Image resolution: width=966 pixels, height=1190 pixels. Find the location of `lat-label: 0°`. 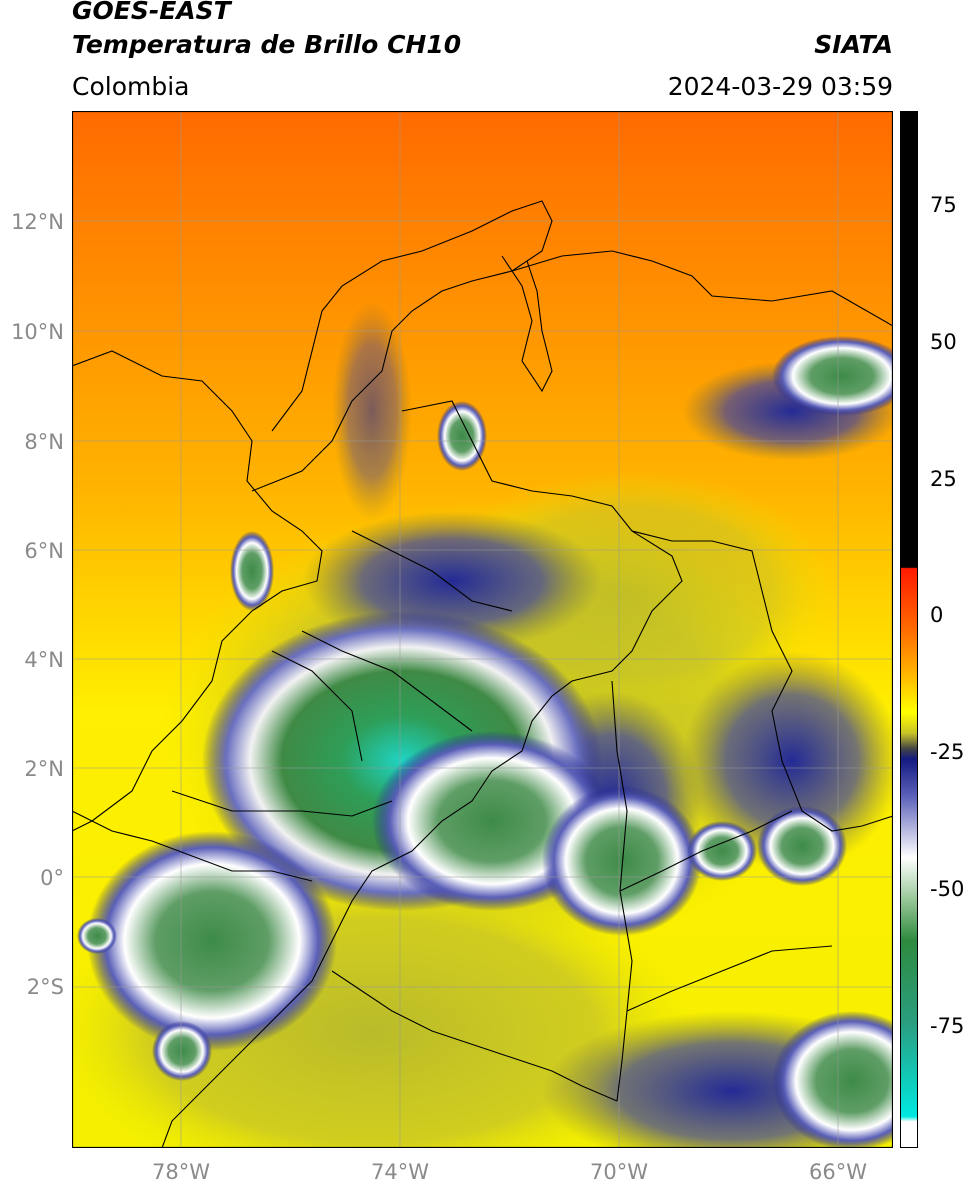

lat-label: 0° is located at coordinates (52, 878).